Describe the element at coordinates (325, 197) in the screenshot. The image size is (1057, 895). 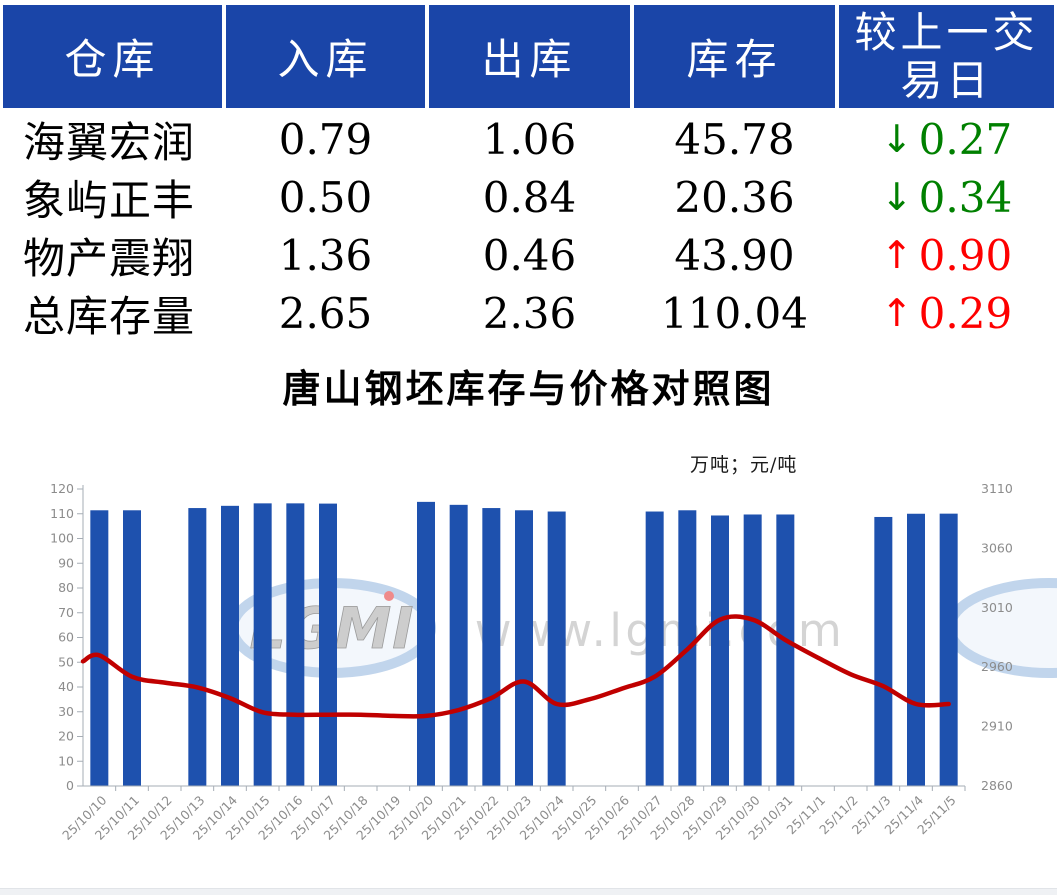
I see `inbound-value: 0.50` at that location.